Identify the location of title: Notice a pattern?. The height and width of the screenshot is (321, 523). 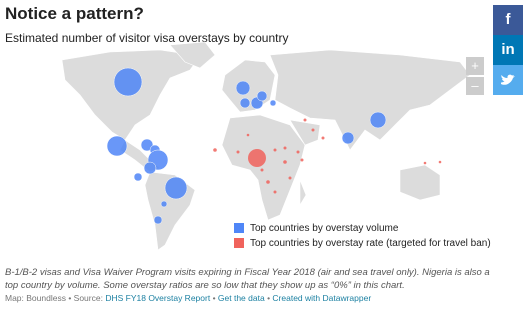
(74, 13).